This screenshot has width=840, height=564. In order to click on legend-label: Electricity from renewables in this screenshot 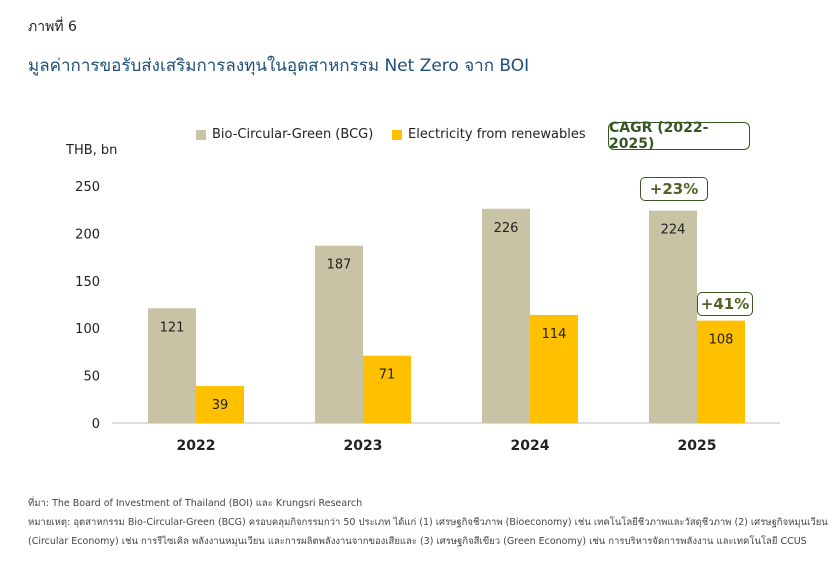, I will do `click(497, 134)`.